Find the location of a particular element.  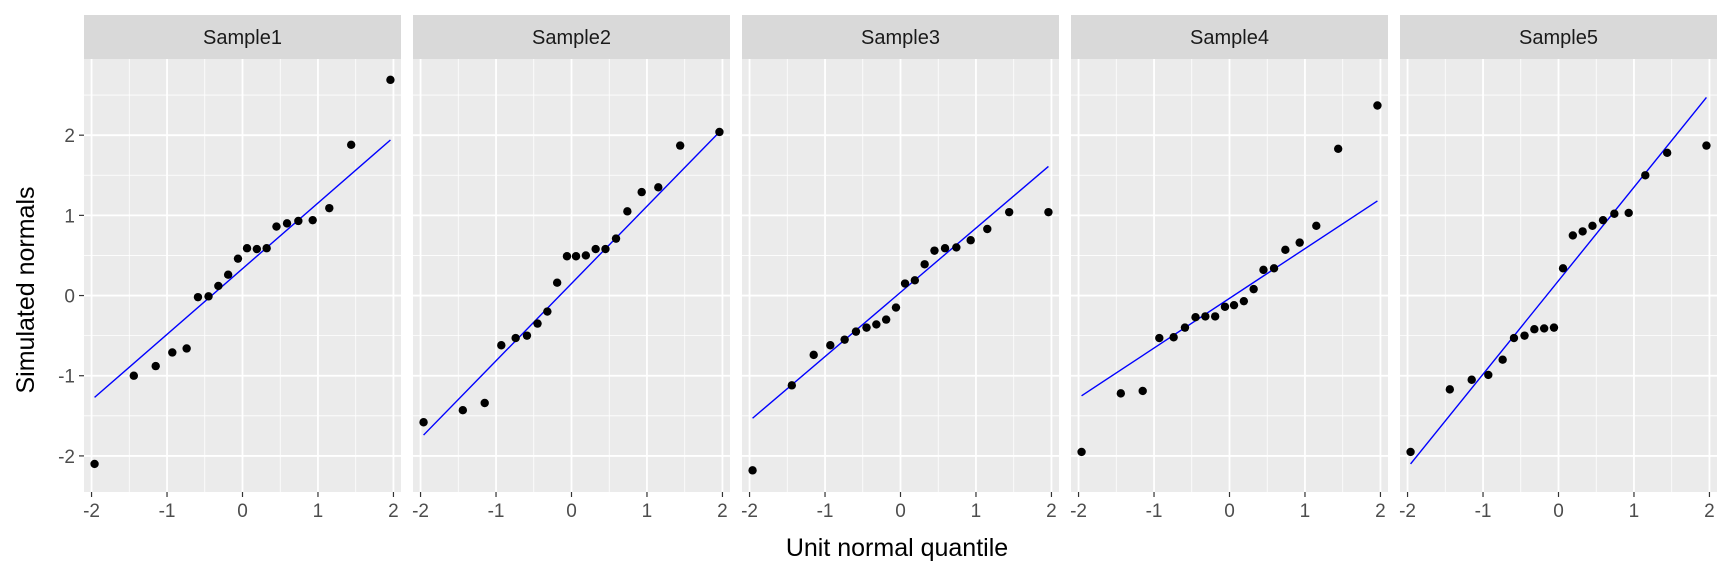

facet-strip-label: Sample4 is located at coordinates (1229, 38).